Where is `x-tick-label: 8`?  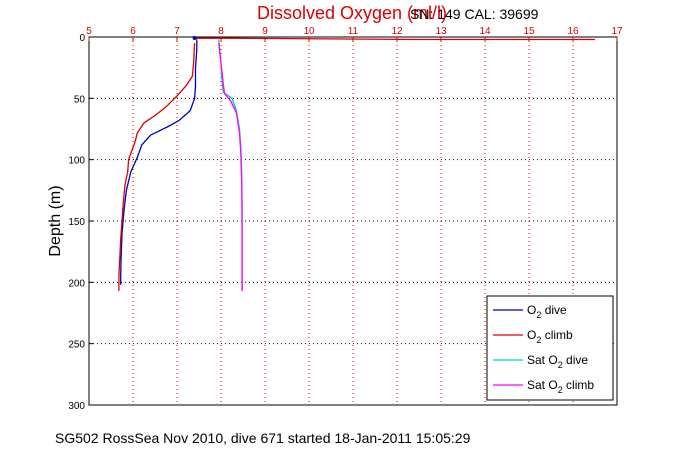 x-tick-label: 8 is located at coordinates (221, 31).